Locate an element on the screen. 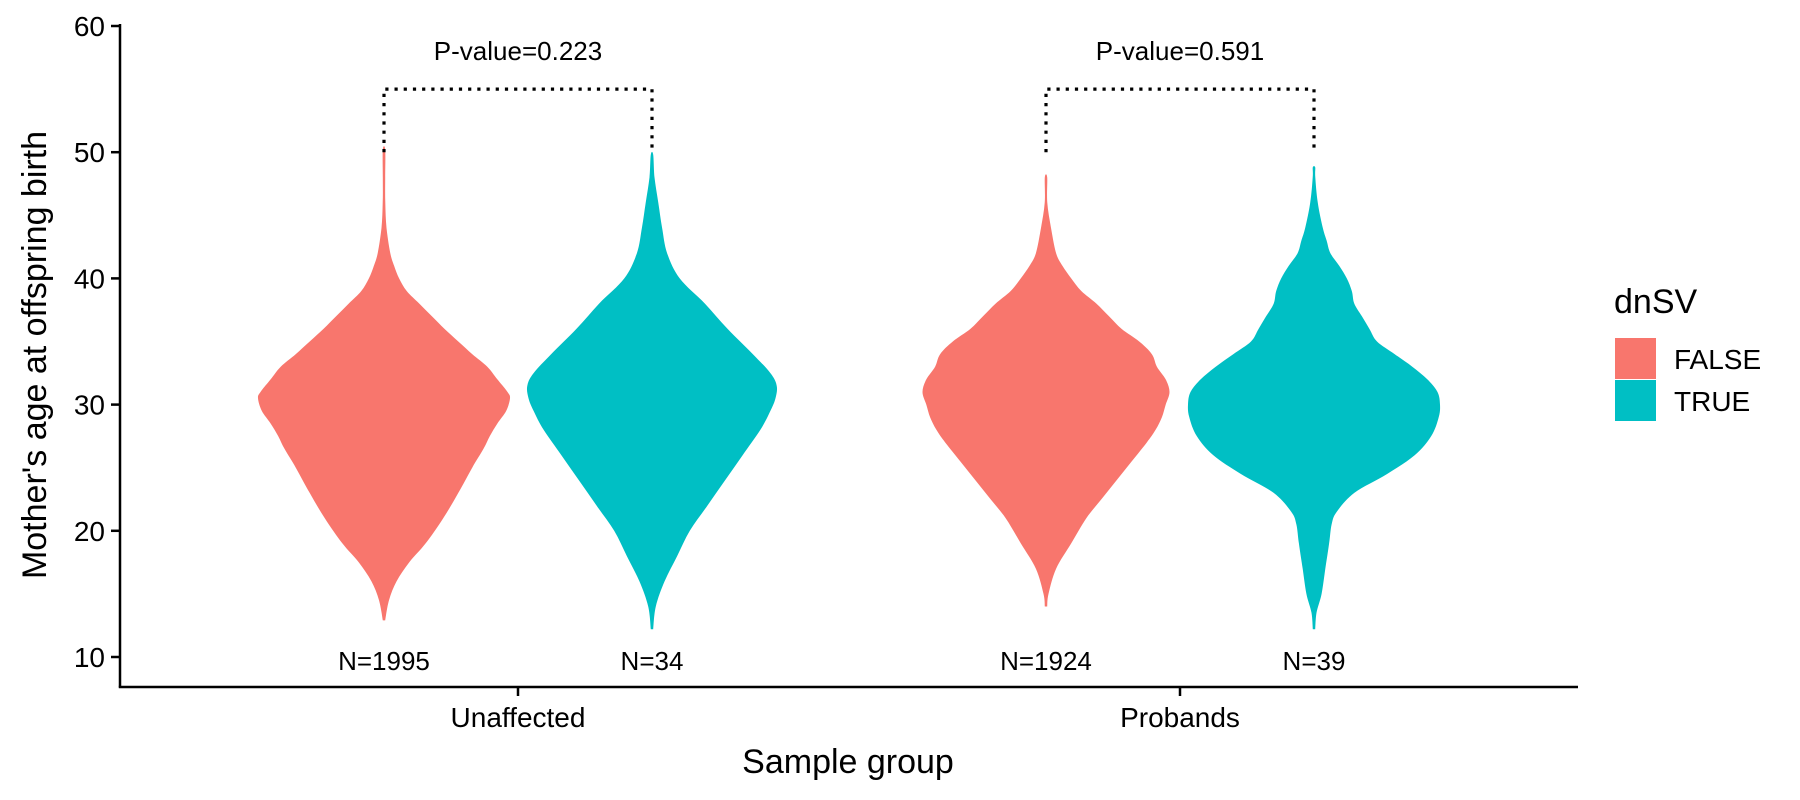 This screenshot has width=1800, height=800. legend-title: dnSV is located at coordinates (1655, 302).